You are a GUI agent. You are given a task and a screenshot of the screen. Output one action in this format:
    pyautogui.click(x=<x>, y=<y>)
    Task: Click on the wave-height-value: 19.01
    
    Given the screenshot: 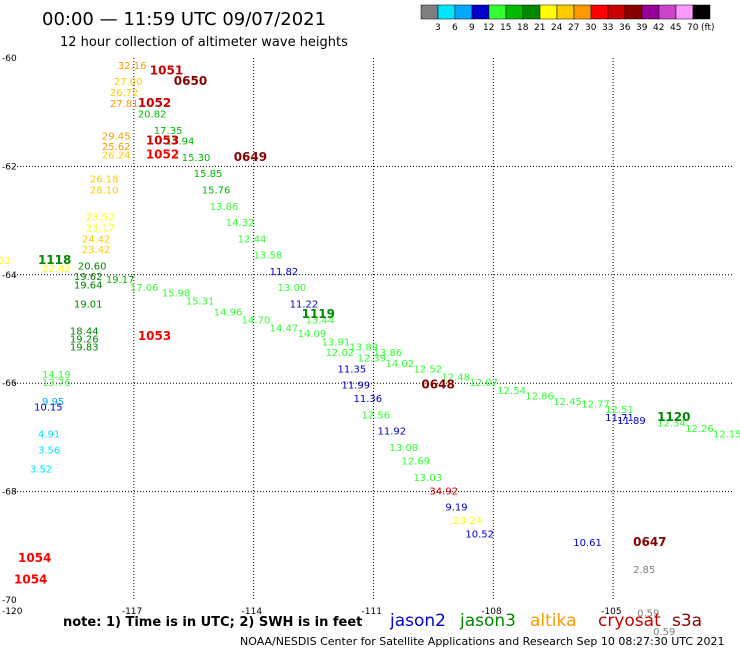 What is the action you would take?
    pyautogui.click(x=88, y=304)
    